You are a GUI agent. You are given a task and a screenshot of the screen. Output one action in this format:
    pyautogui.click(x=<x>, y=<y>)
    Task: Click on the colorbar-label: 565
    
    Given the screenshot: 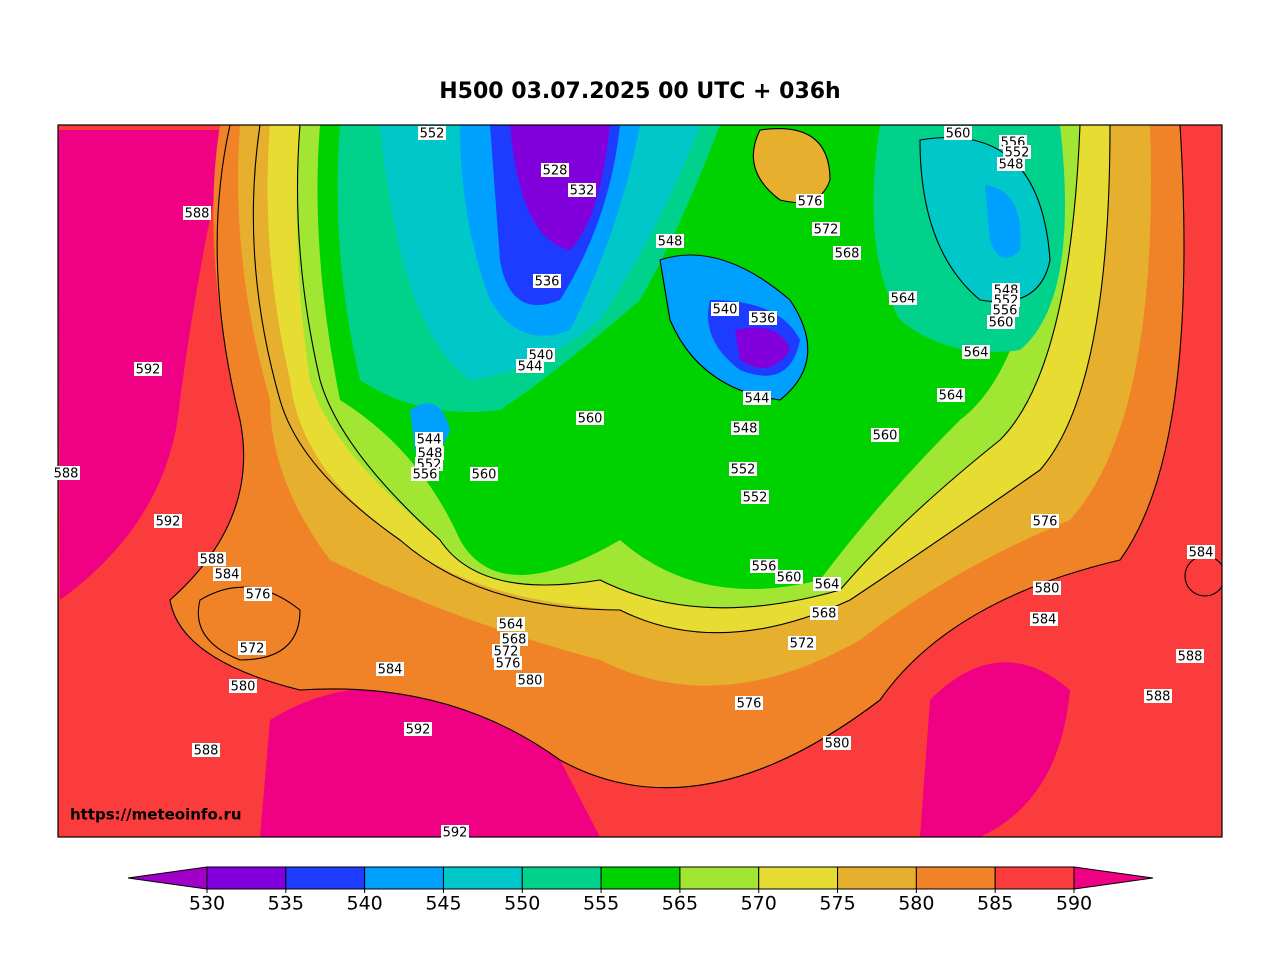 What is the action you would take?
    pyautogui.click(x=680, y=904)
    